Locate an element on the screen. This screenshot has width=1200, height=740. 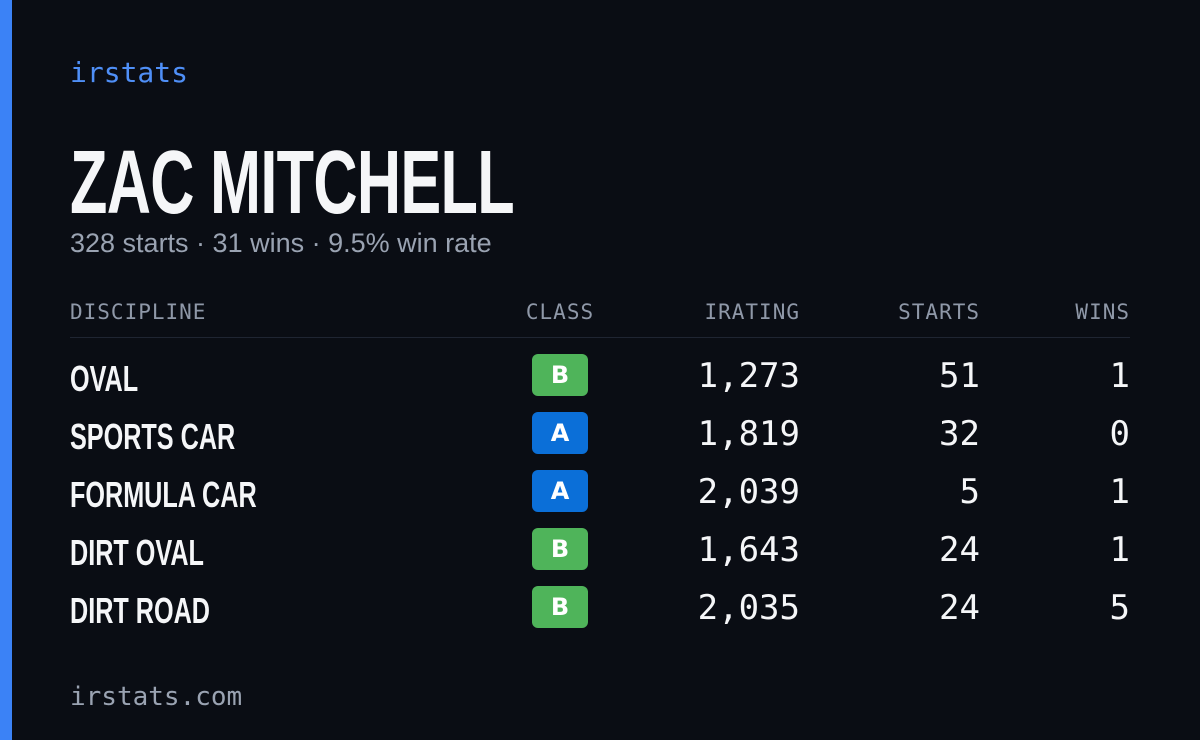
wins: 5 is located at coordinates (1119, 608).